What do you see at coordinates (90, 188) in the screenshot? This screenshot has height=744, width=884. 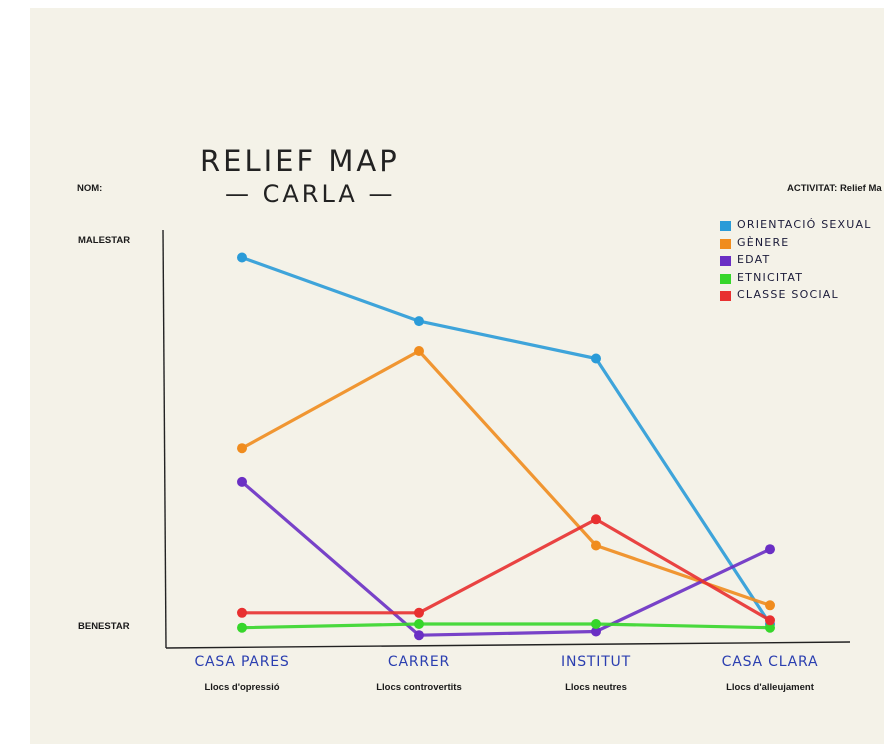 I see `name-label: NOM:` at bounding box center [90, 188].